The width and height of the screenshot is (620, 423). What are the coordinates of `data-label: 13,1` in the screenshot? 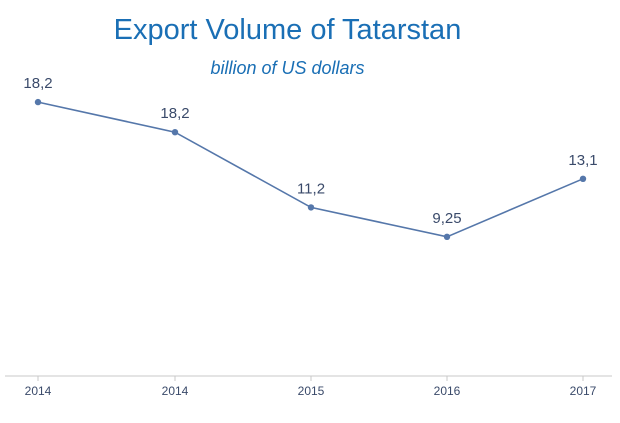 It's located at (582, 160).